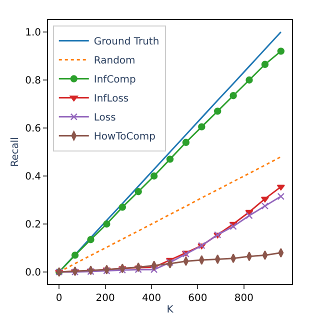 The image size is (324, 324). What do you see at coordinates (125, 137) in the screenshot?
I see `legend-label: HowToComp` at bounding box center [125, 137].